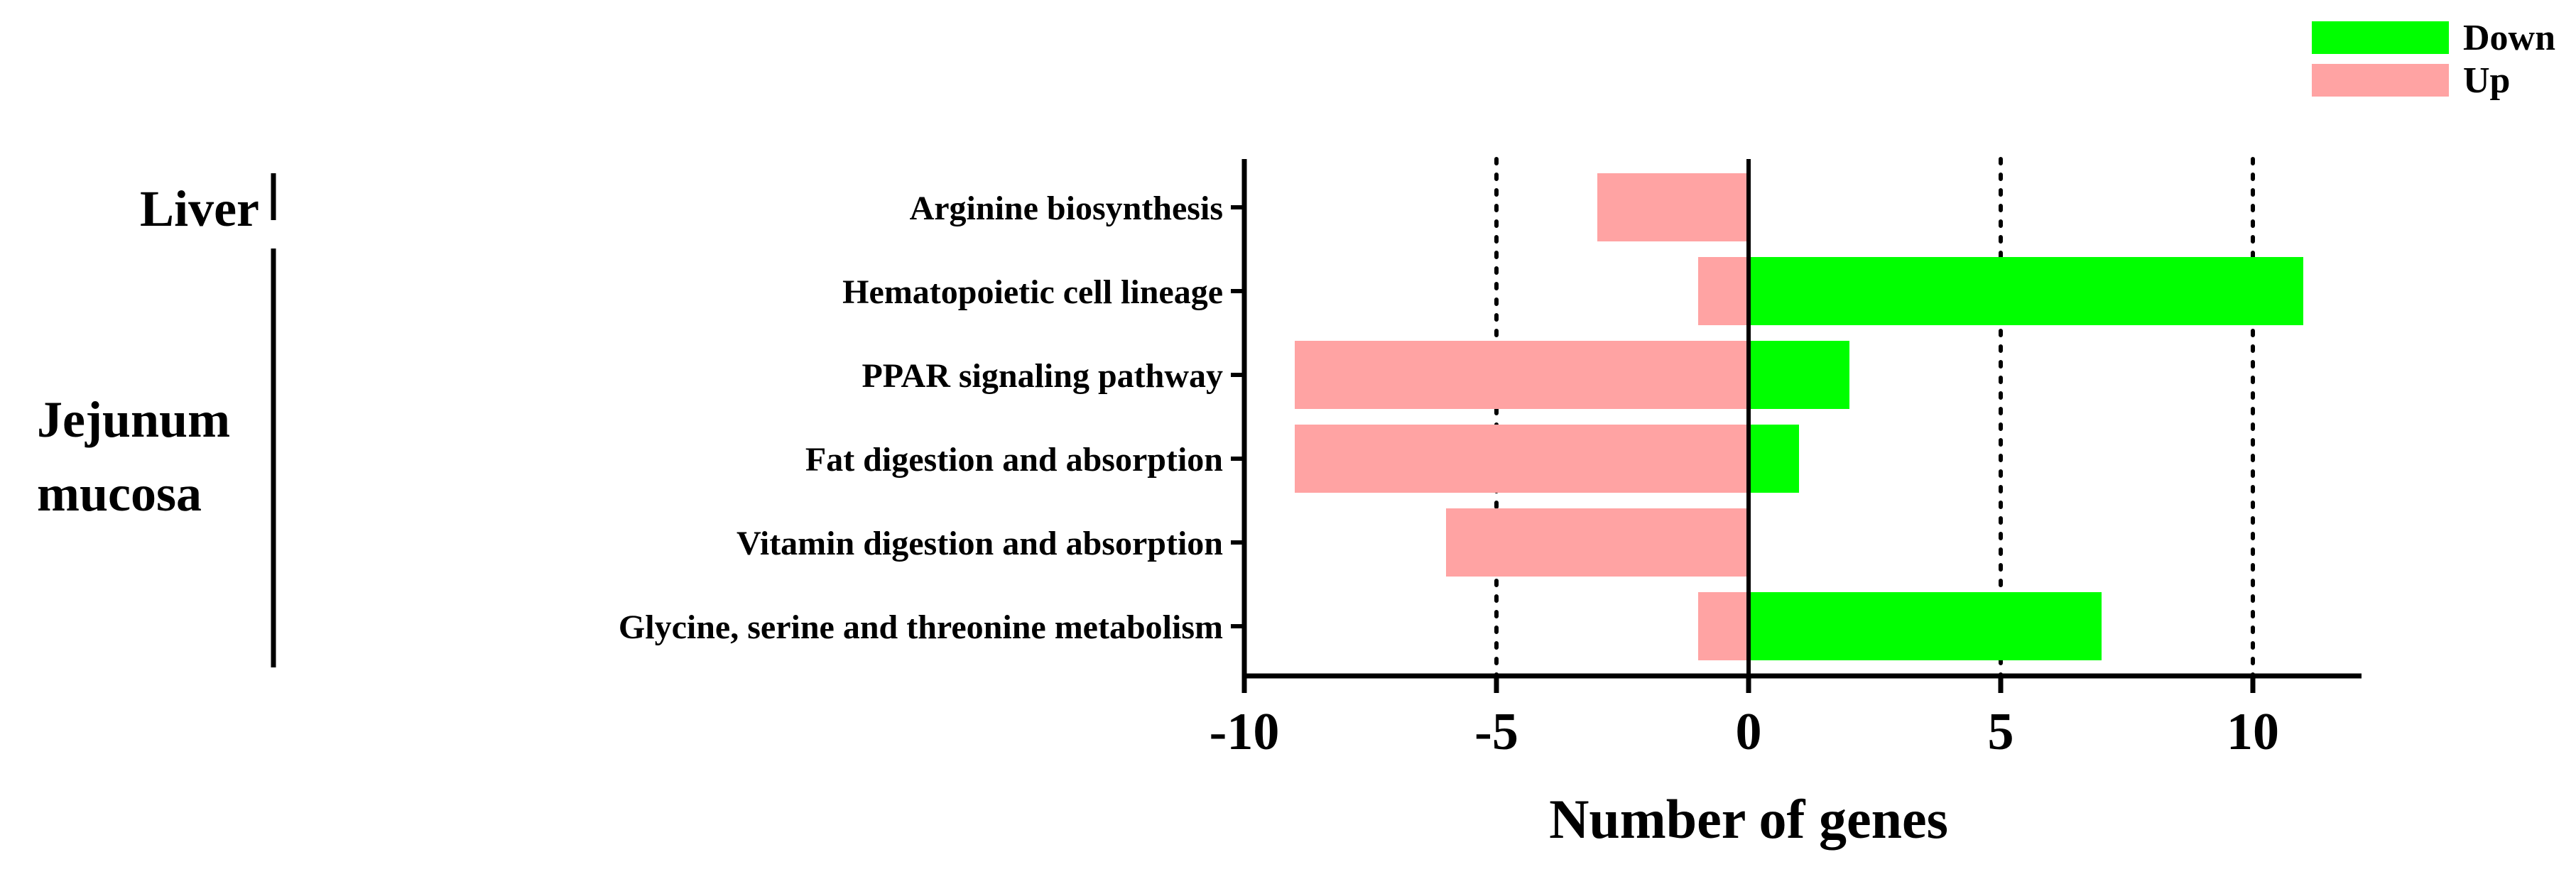  I want to click on category-label: Vitamin digestion and absorption, so click(980, 543).